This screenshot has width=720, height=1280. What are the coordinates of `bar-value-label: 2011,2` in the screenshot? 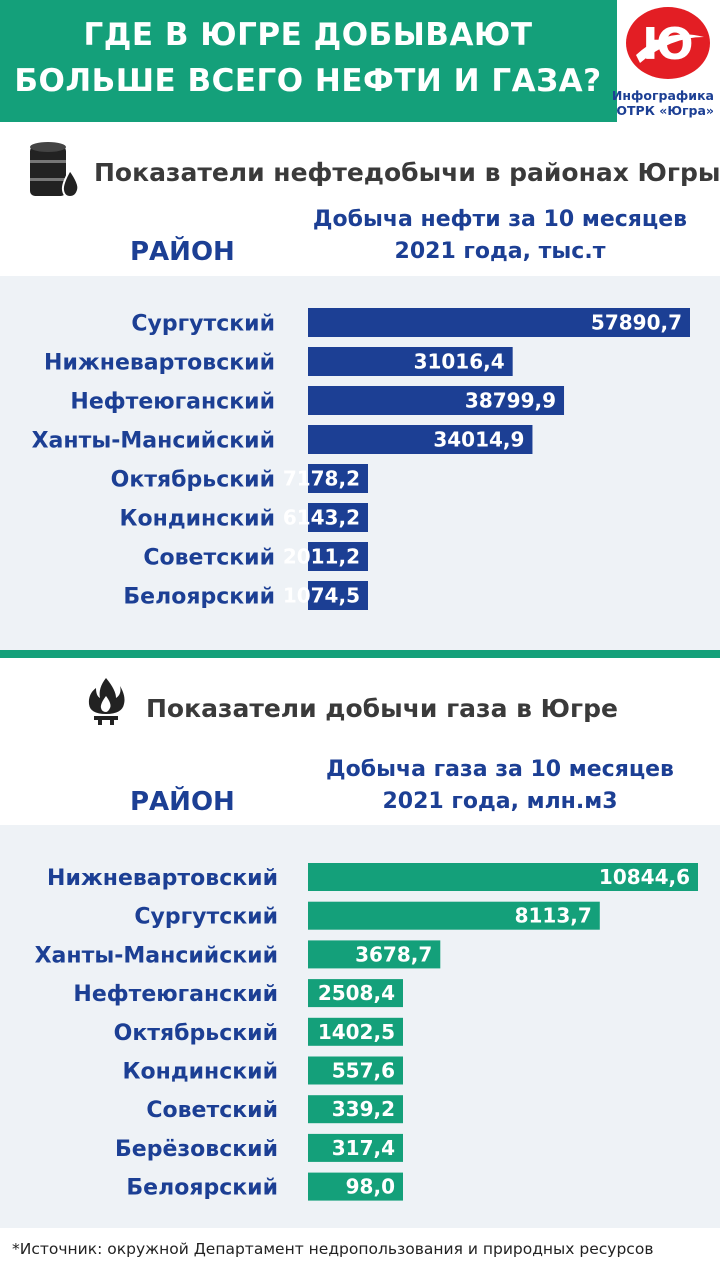 It's located at (321, 557).